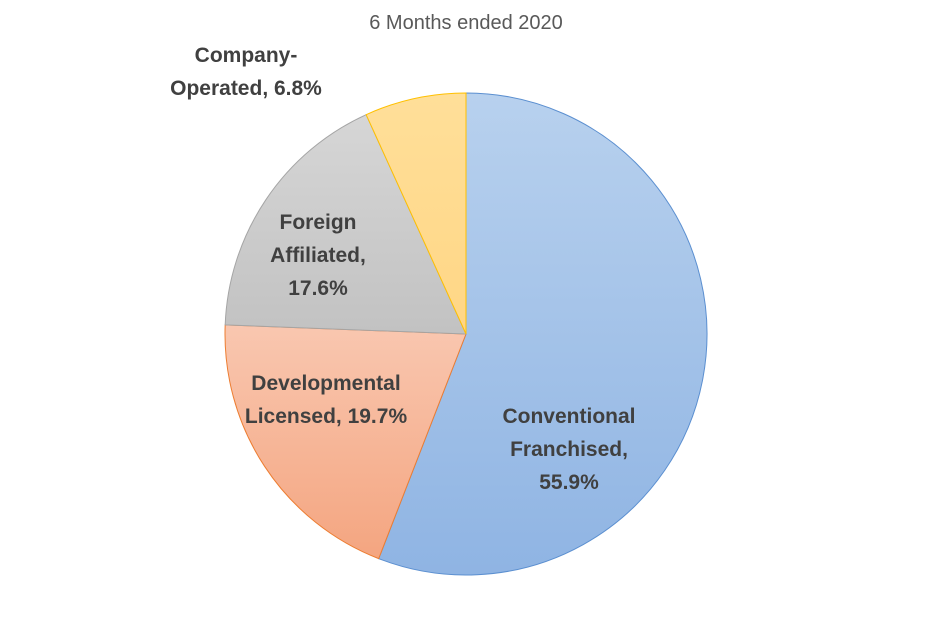  What do you see at coordinates (326, 416) in the screenshot?
I see `data-label-line: Licensed, 19.7%` at bounding box center [326, 416].